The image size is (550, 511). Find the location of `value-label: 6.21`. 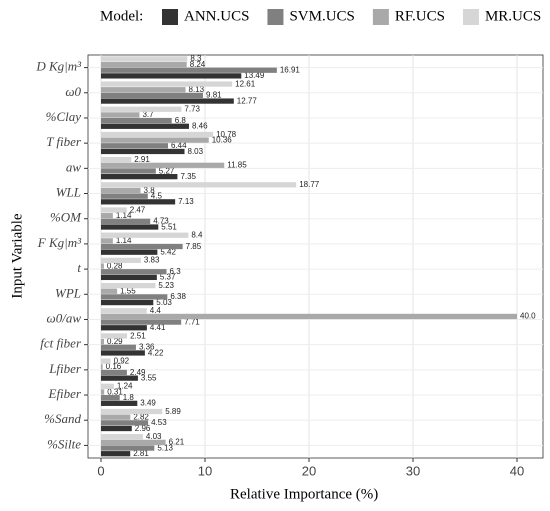

value-label: 6.21 is located at coordinates (177, 442).